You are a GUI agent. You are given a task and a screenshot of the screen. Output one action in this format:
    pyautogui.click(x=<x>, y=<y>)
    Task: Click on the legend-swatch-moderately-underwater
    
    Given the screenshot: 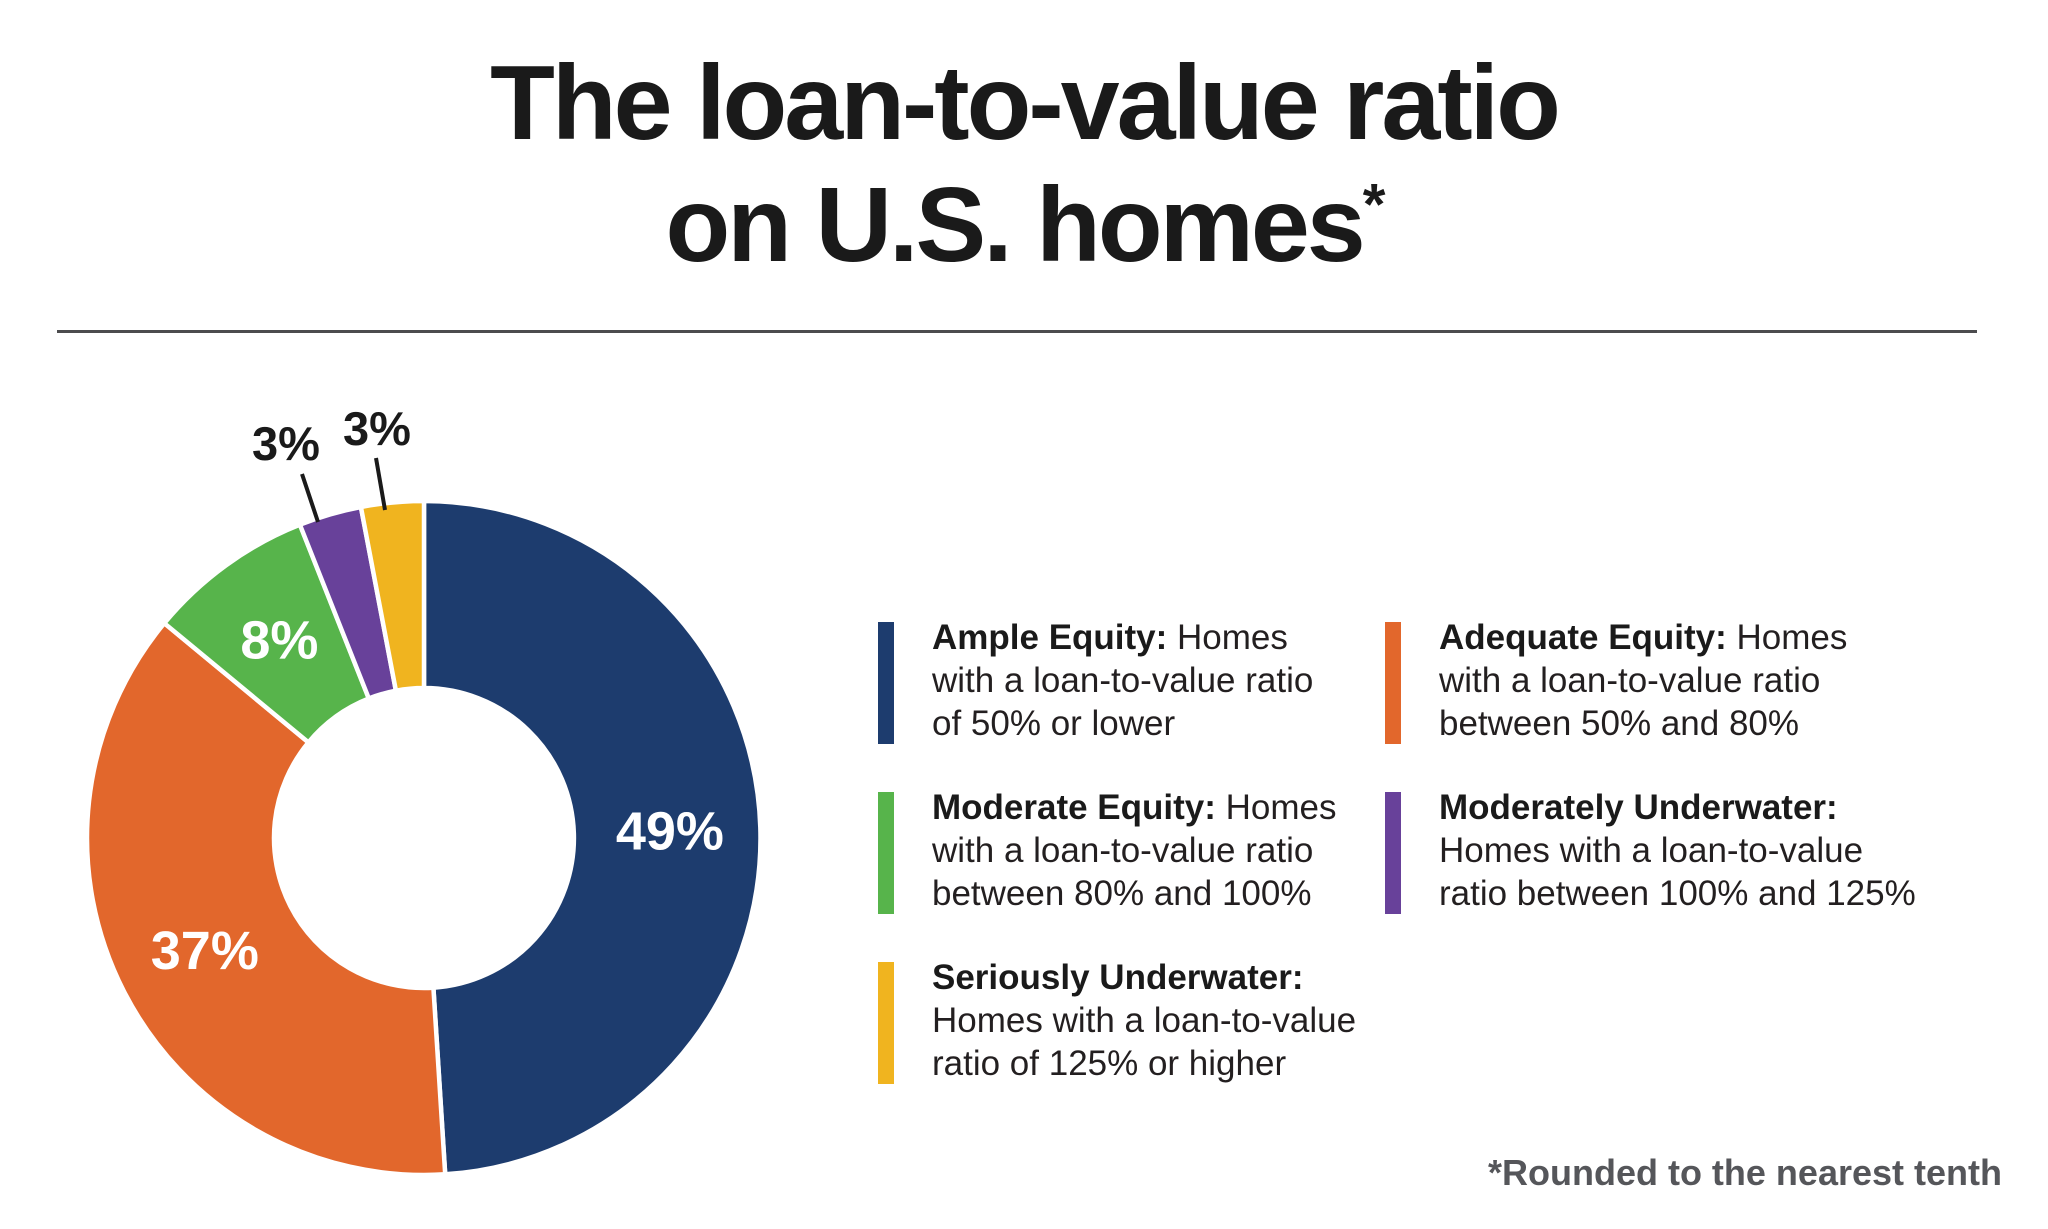 What is the action you would take?
    pyautogui.click(x=1393, y=853)
    